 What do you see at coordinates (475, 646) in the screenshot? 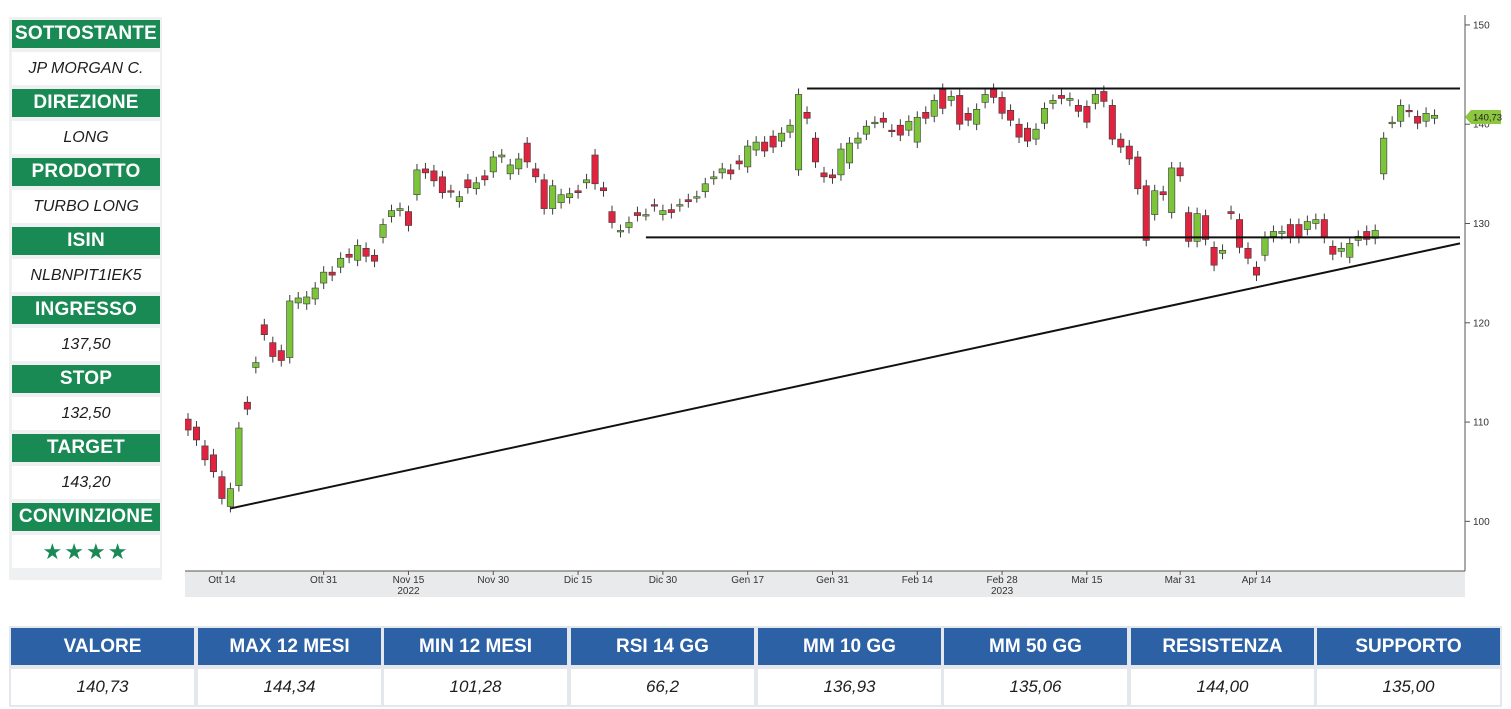
I see `stat-header-min-12-mesi: MIN 12 MESI` at bounding box center [475, 646].